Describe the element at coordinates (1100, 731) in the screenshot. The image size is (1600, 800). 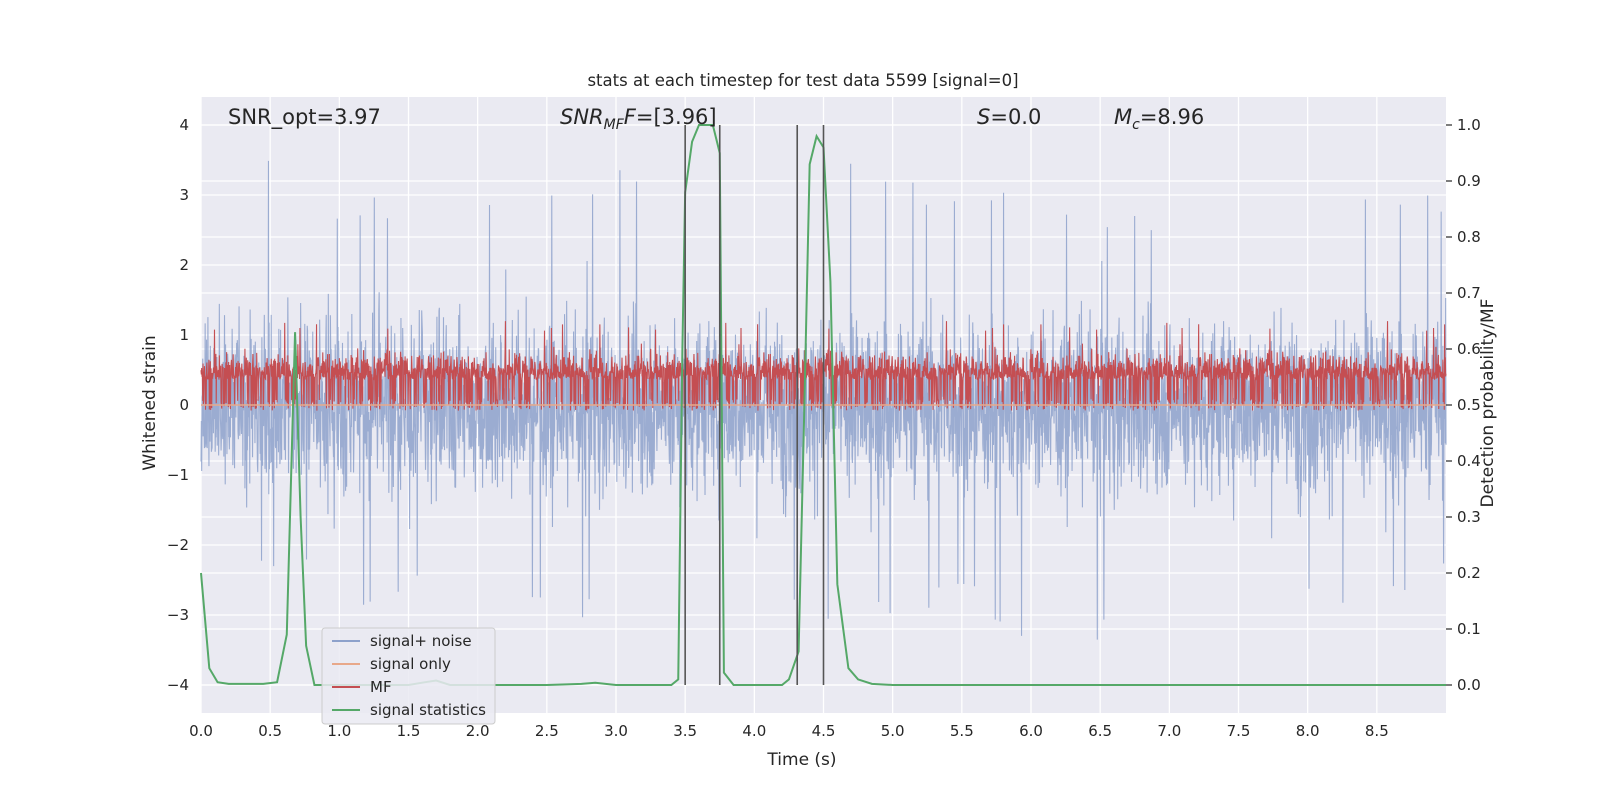
I see `x-tick-label: 6.5` at that location.